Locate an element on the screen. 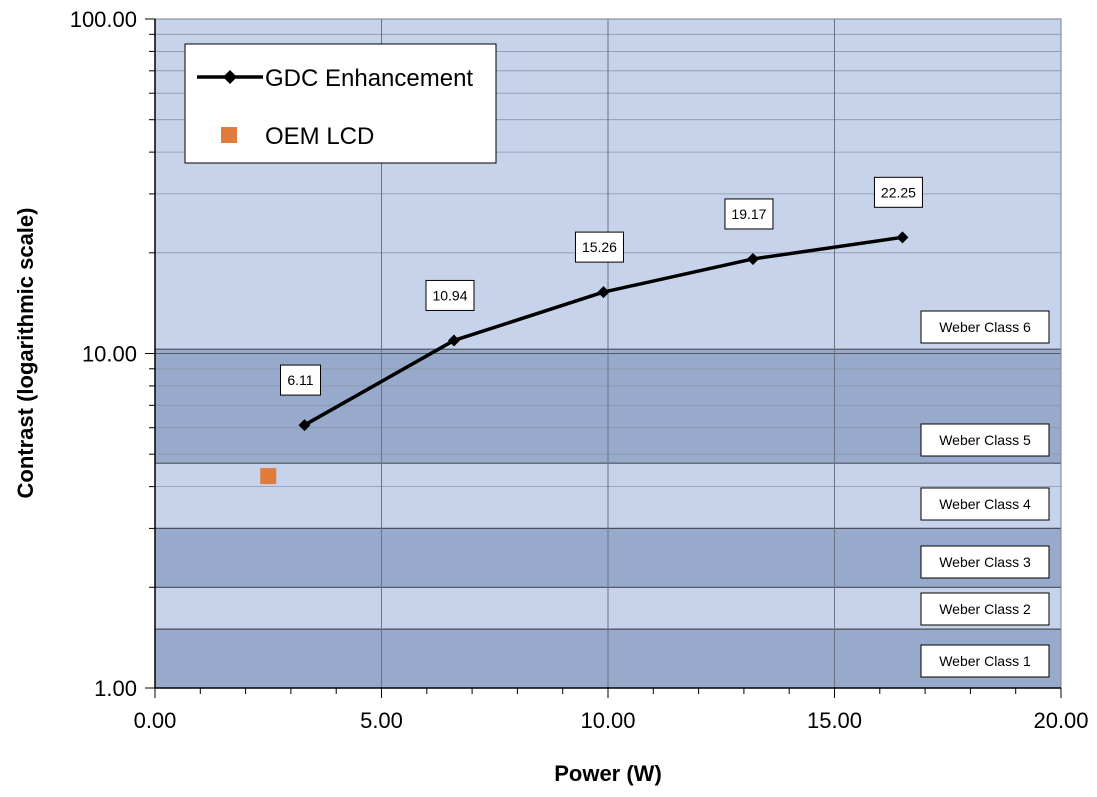 The height and width of the screenshot is (797, 1097). gdc-data-label: 22.25 is located at coordinates (898, 192).